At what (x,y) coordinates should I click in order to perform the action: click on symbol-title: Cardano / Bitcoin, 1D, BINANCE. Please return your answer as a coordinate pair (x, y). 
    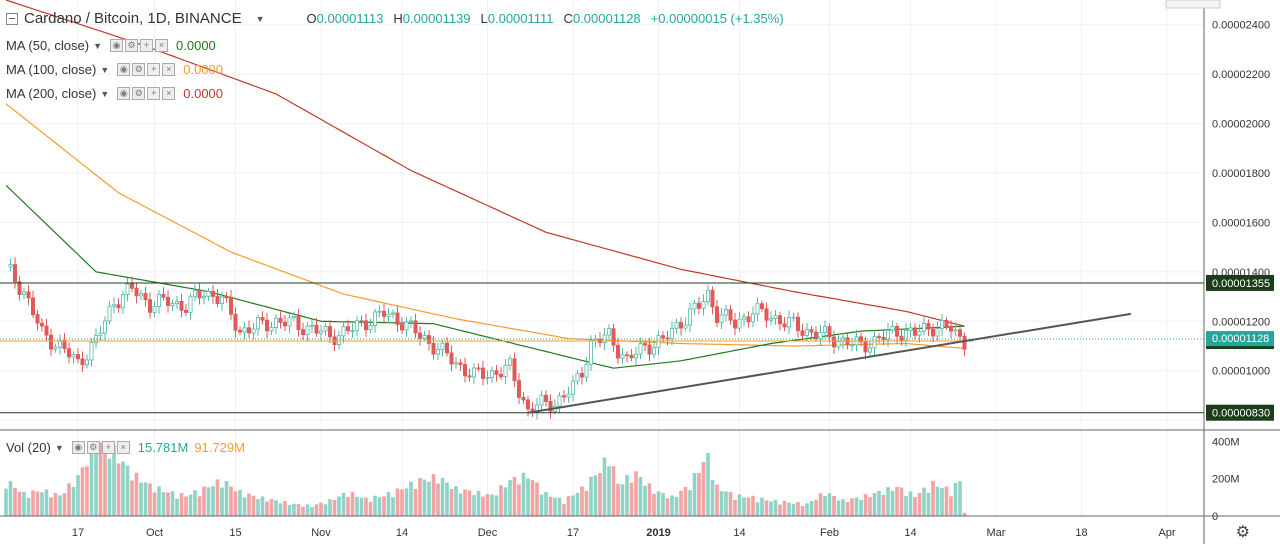
    Looking at the image, I should click on (133, 18).